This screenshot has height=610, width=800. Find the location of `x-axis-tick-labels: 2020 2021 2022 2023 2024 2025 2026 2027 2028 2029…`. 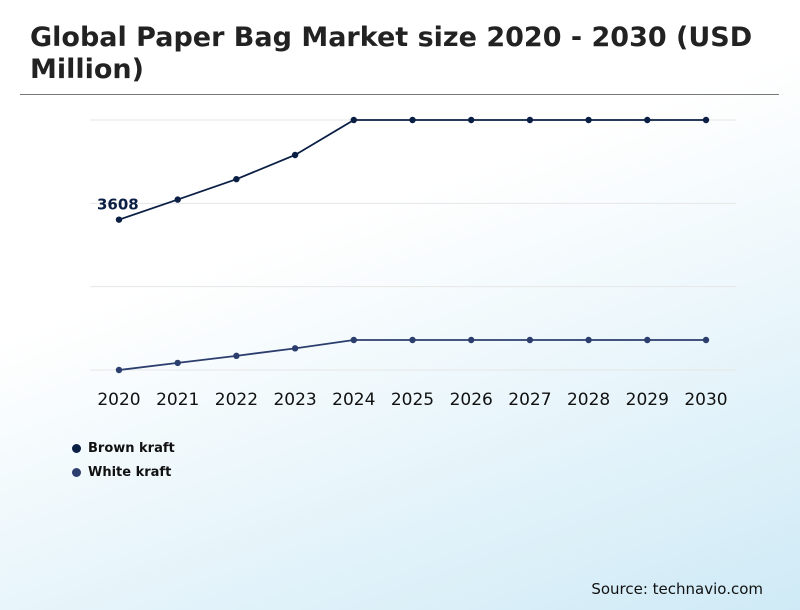

x-axis-tick-labels: 2020 2021 2022 2023 2024 2025 2026 2027 2028 2029… is located at coordinates (412, 400).